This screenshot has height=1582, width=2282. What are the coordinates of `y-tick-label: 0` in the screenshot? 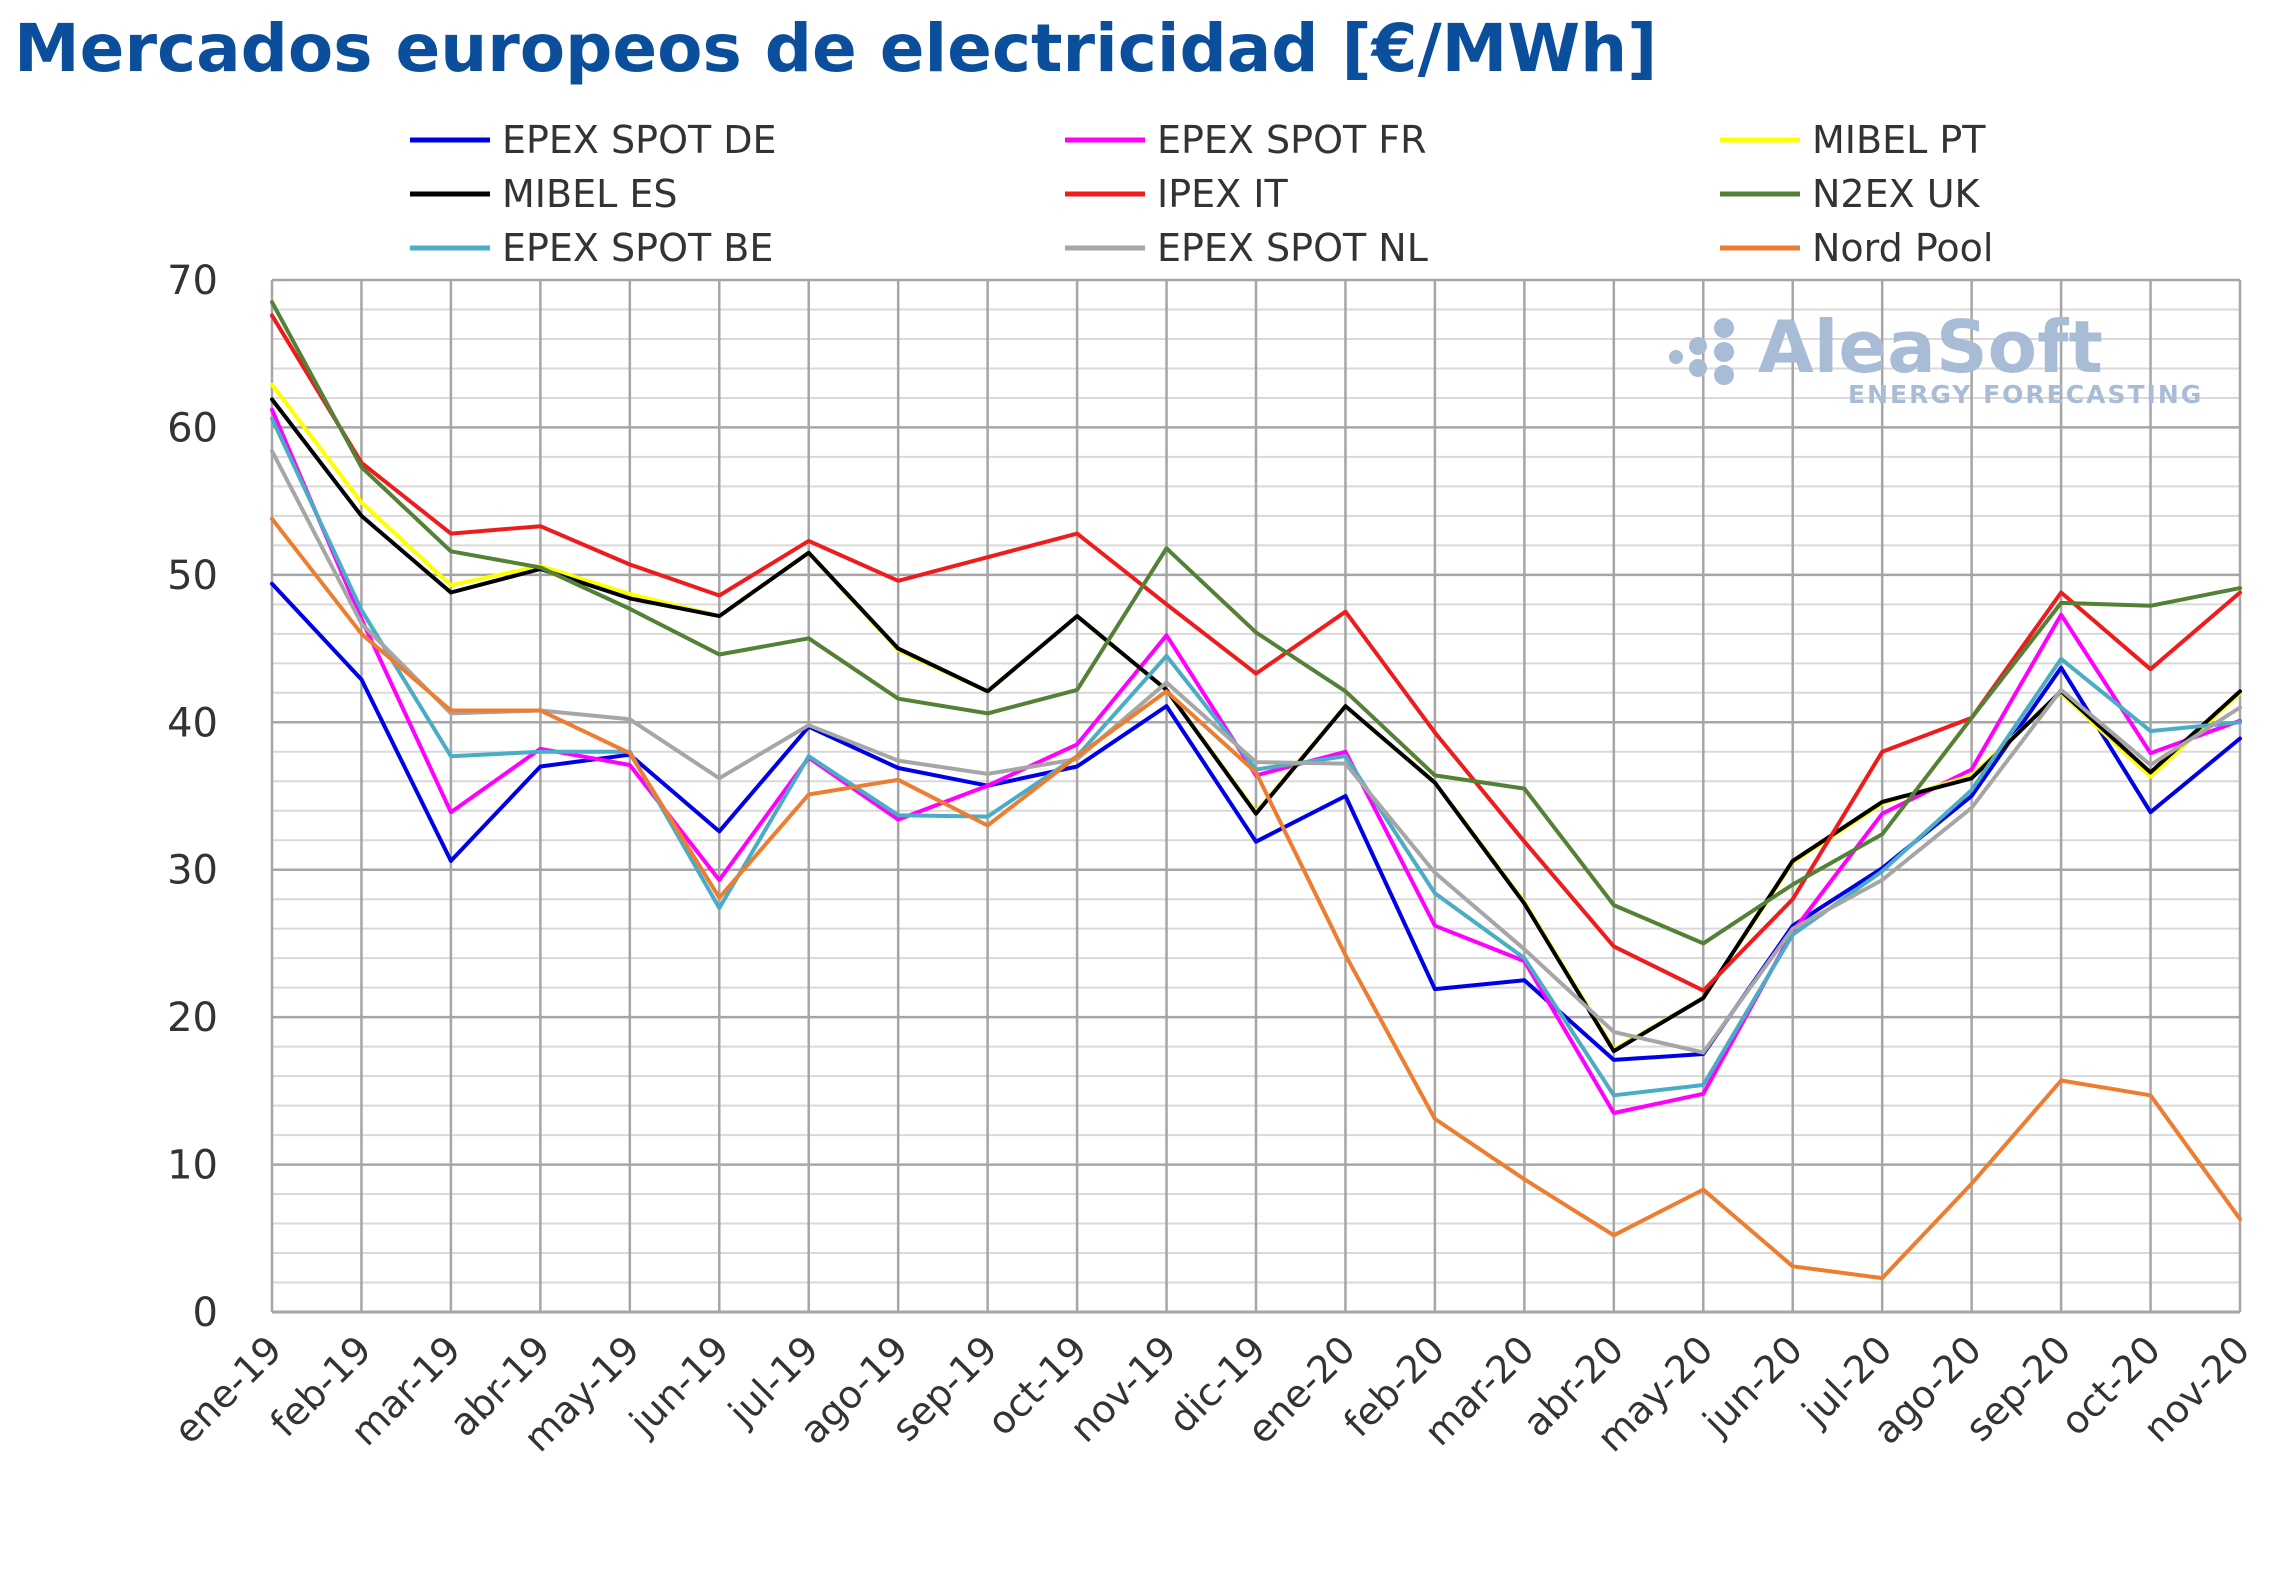 It's located at (205, 1313).